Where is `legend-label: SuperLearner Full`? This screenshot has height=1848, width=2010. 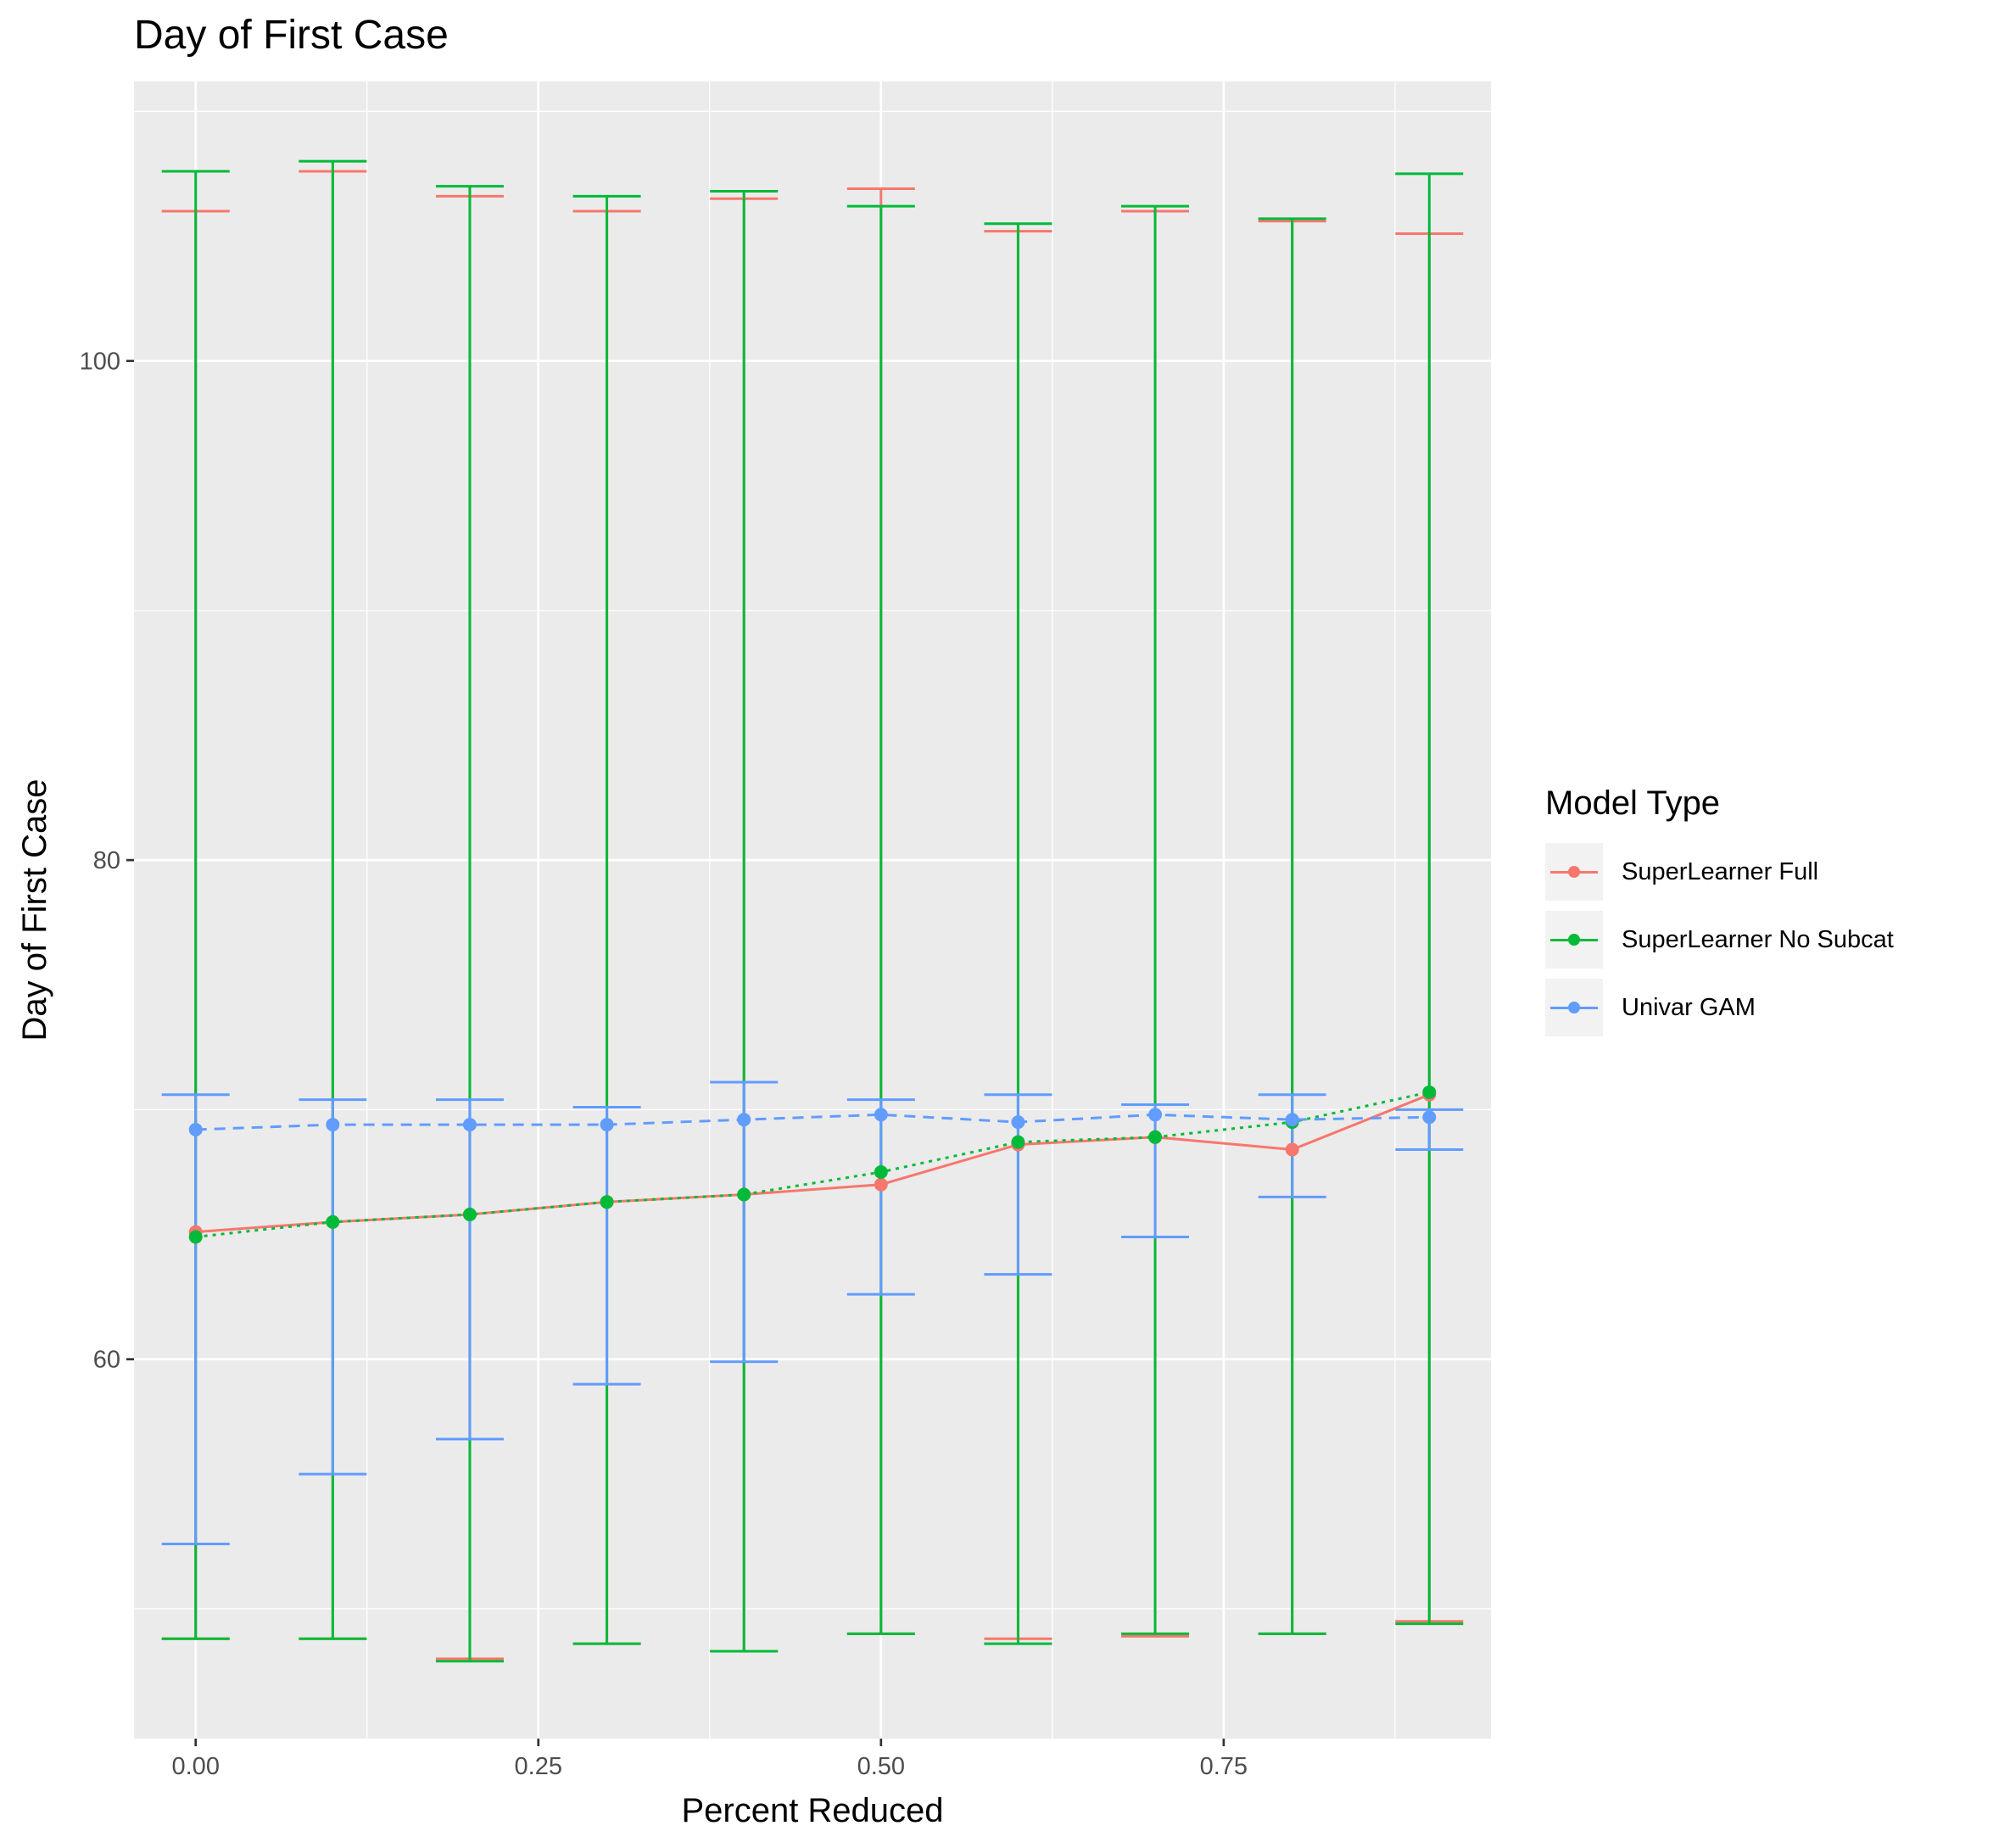 legend-label: SuperLearner Full is located at coordinates (1720, 871).